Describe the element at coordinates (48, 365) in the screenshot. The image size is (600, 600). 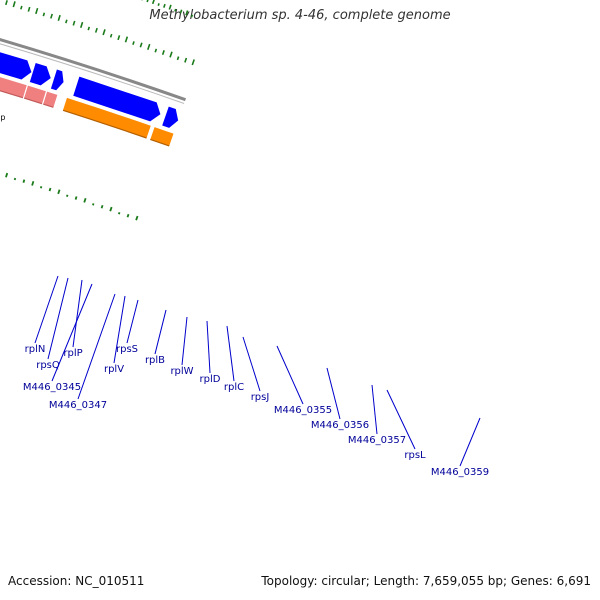
I see `gene-label: rpsQ` at that location.